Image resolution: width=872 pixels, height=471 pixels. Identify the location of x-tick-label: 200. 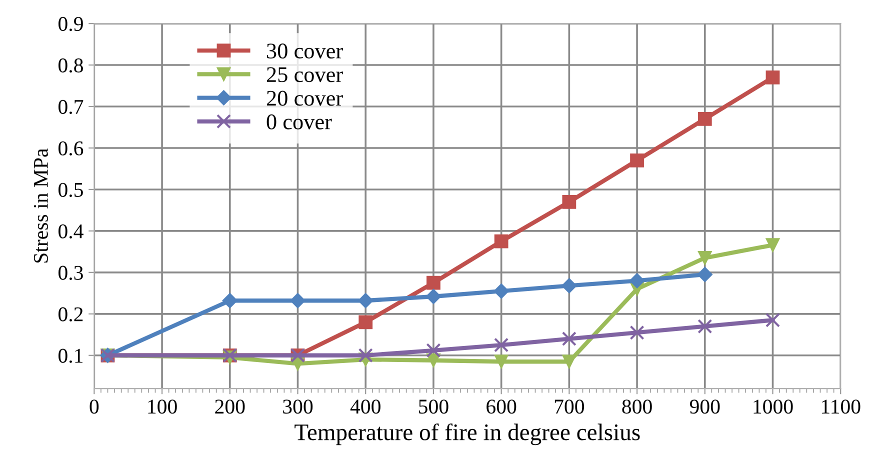
(230, 407).